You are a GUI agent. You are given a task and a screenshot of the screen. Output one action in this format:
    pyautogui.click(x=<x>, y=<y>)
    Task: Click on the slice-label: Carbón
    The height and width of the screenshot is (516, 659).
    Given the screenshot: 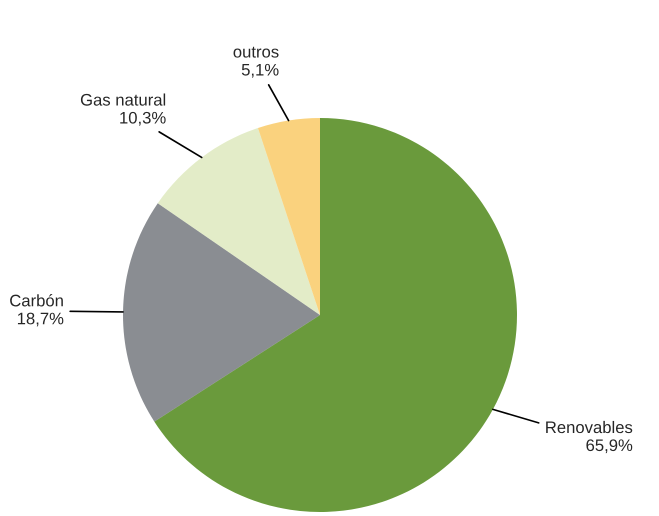 What is the action you would take?
    pyautogui.click(x=36, y=300)
    